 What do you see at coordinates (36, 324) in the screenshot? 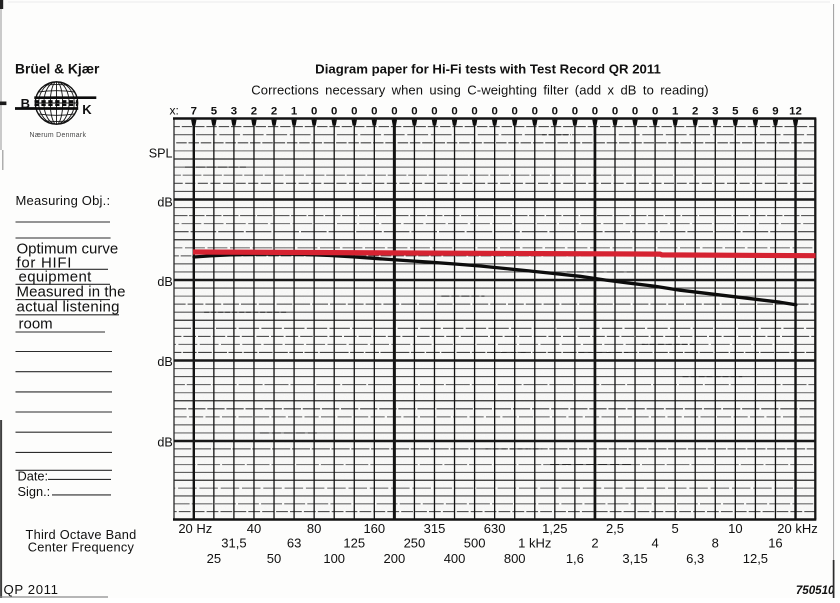
I see `svg-text: room` at bounding box center [36, 324].